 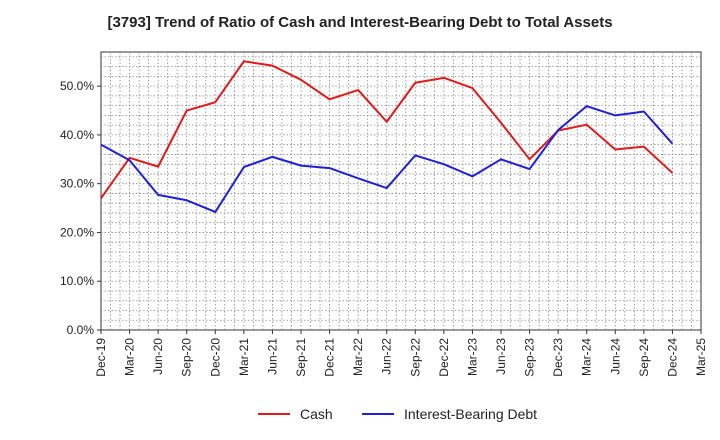 What do you see at coordinates (101, 357) in the screenshot?
I see `x-tick-label: Dec-19` at bounding box center [101, 357].